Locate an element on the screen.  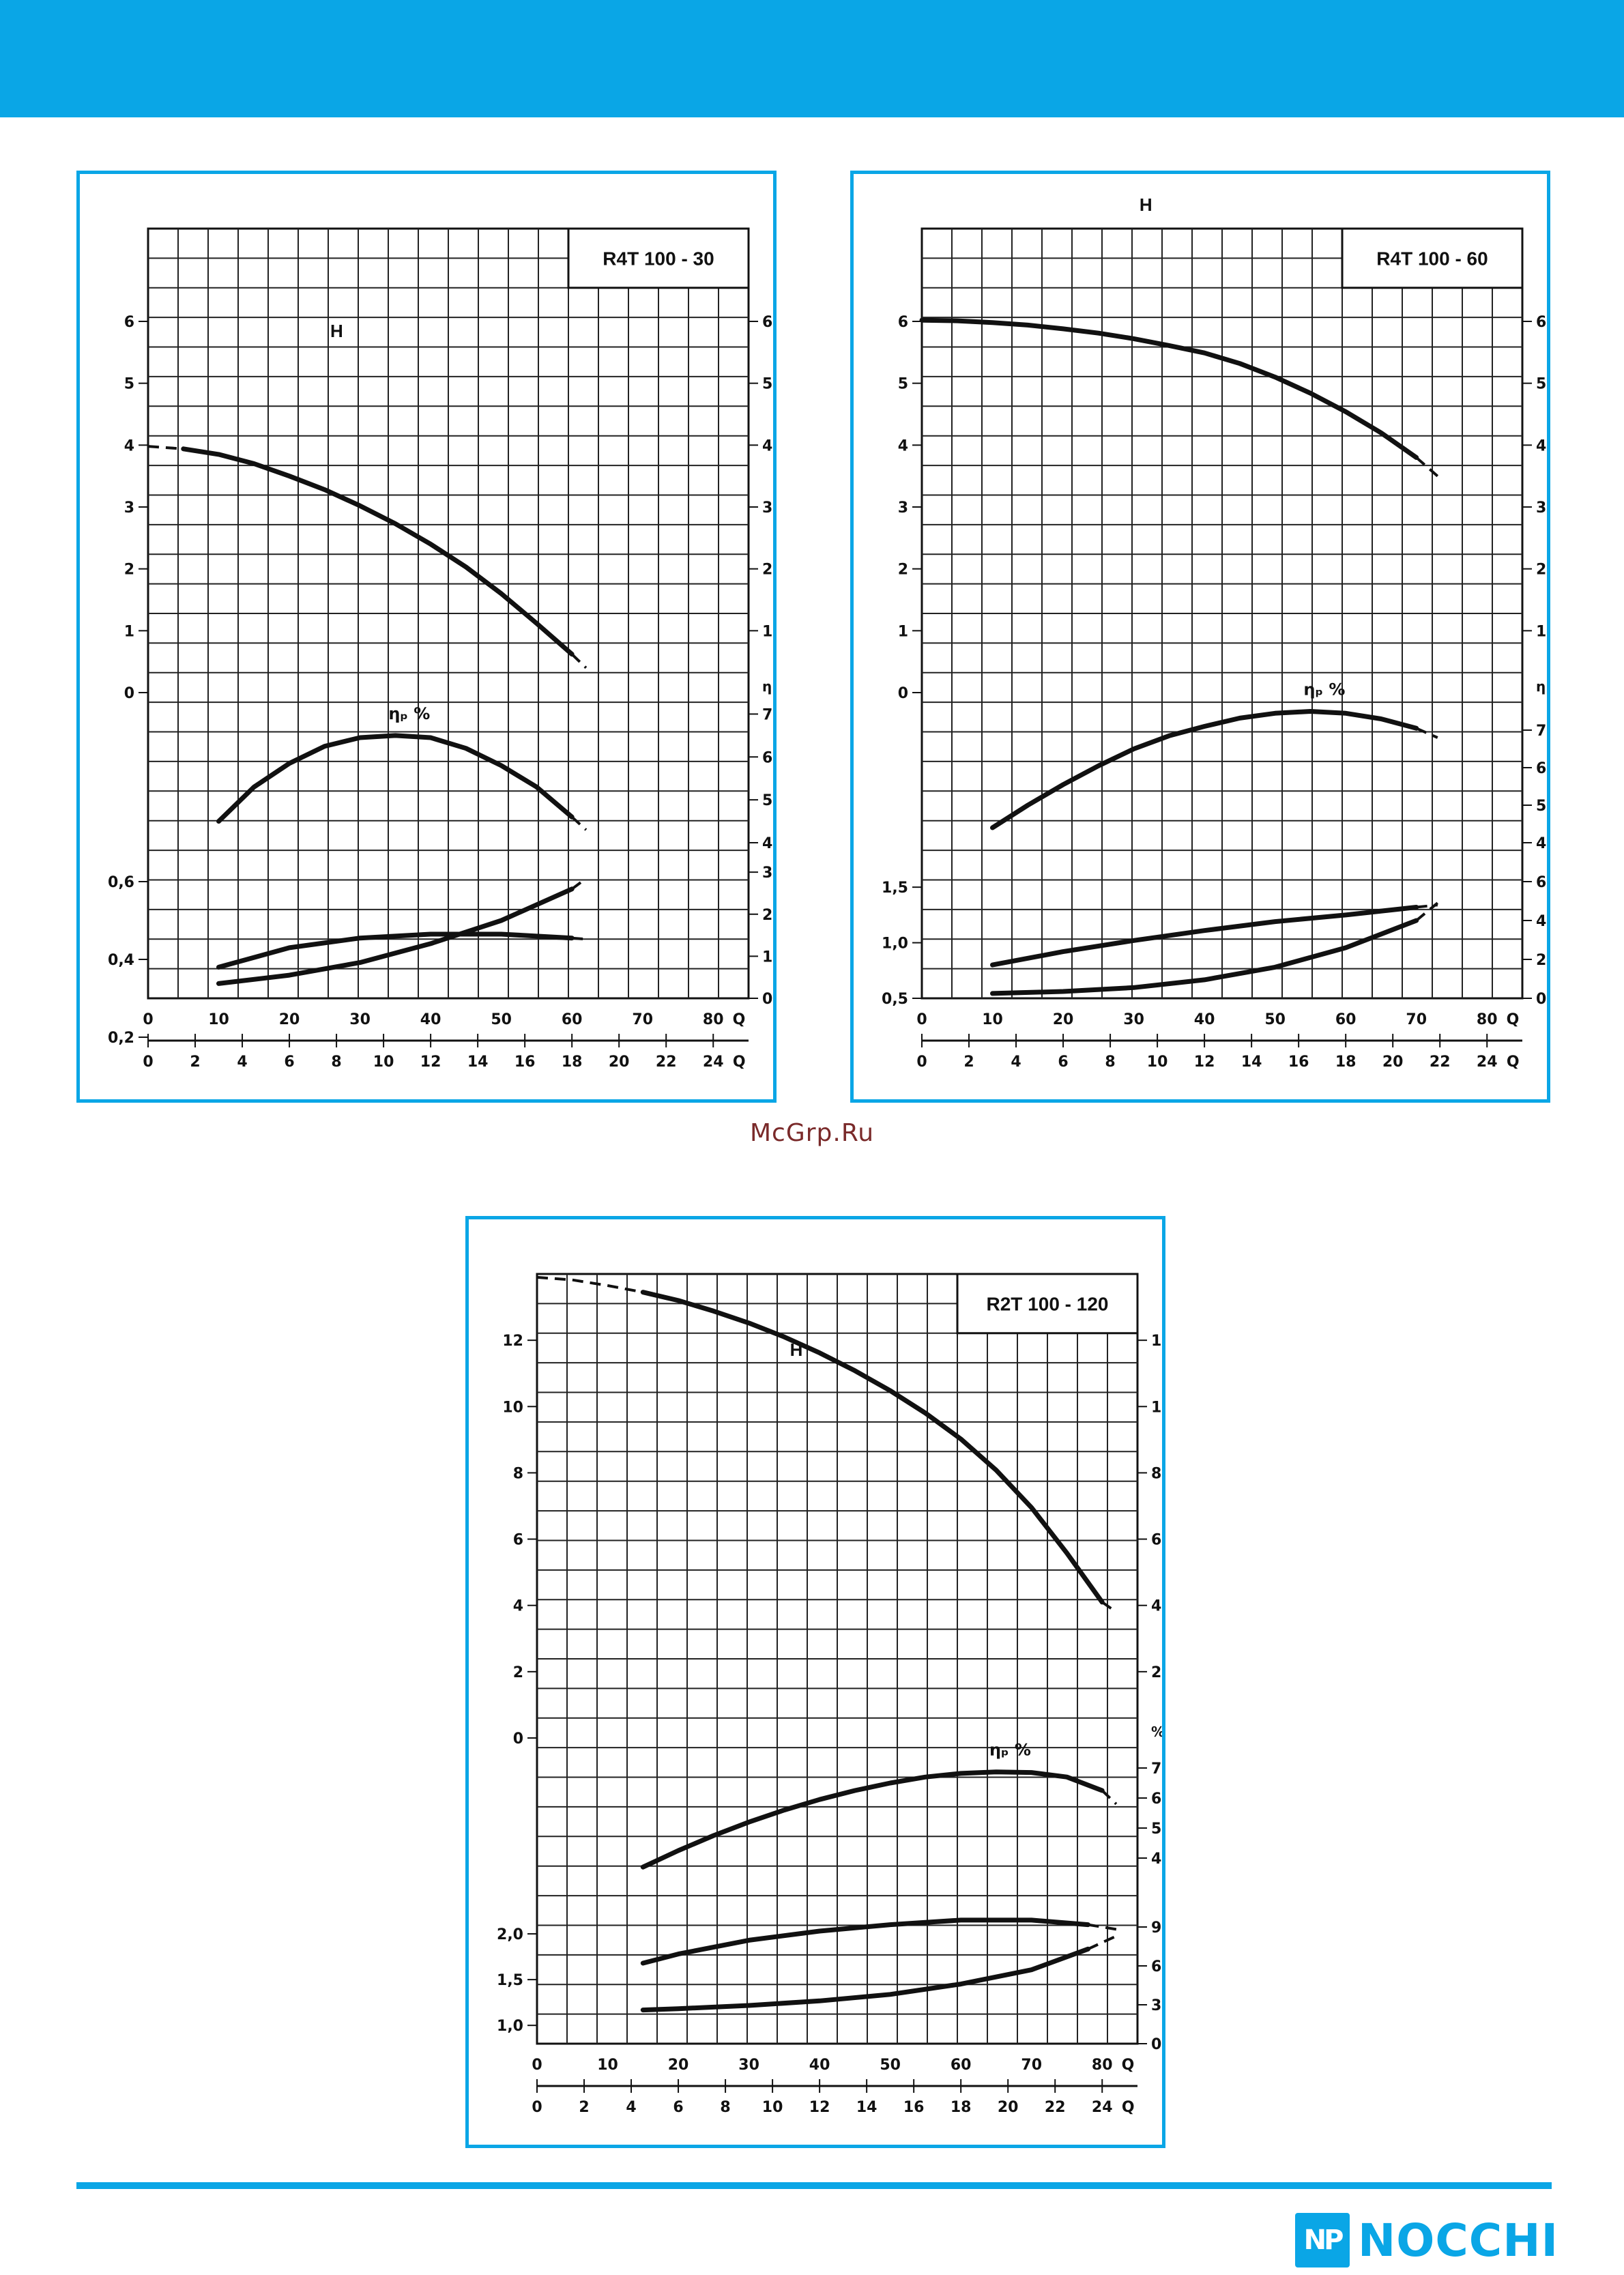
chart-title: R4T 100 - 60 is located at coordinates (1432, 258).